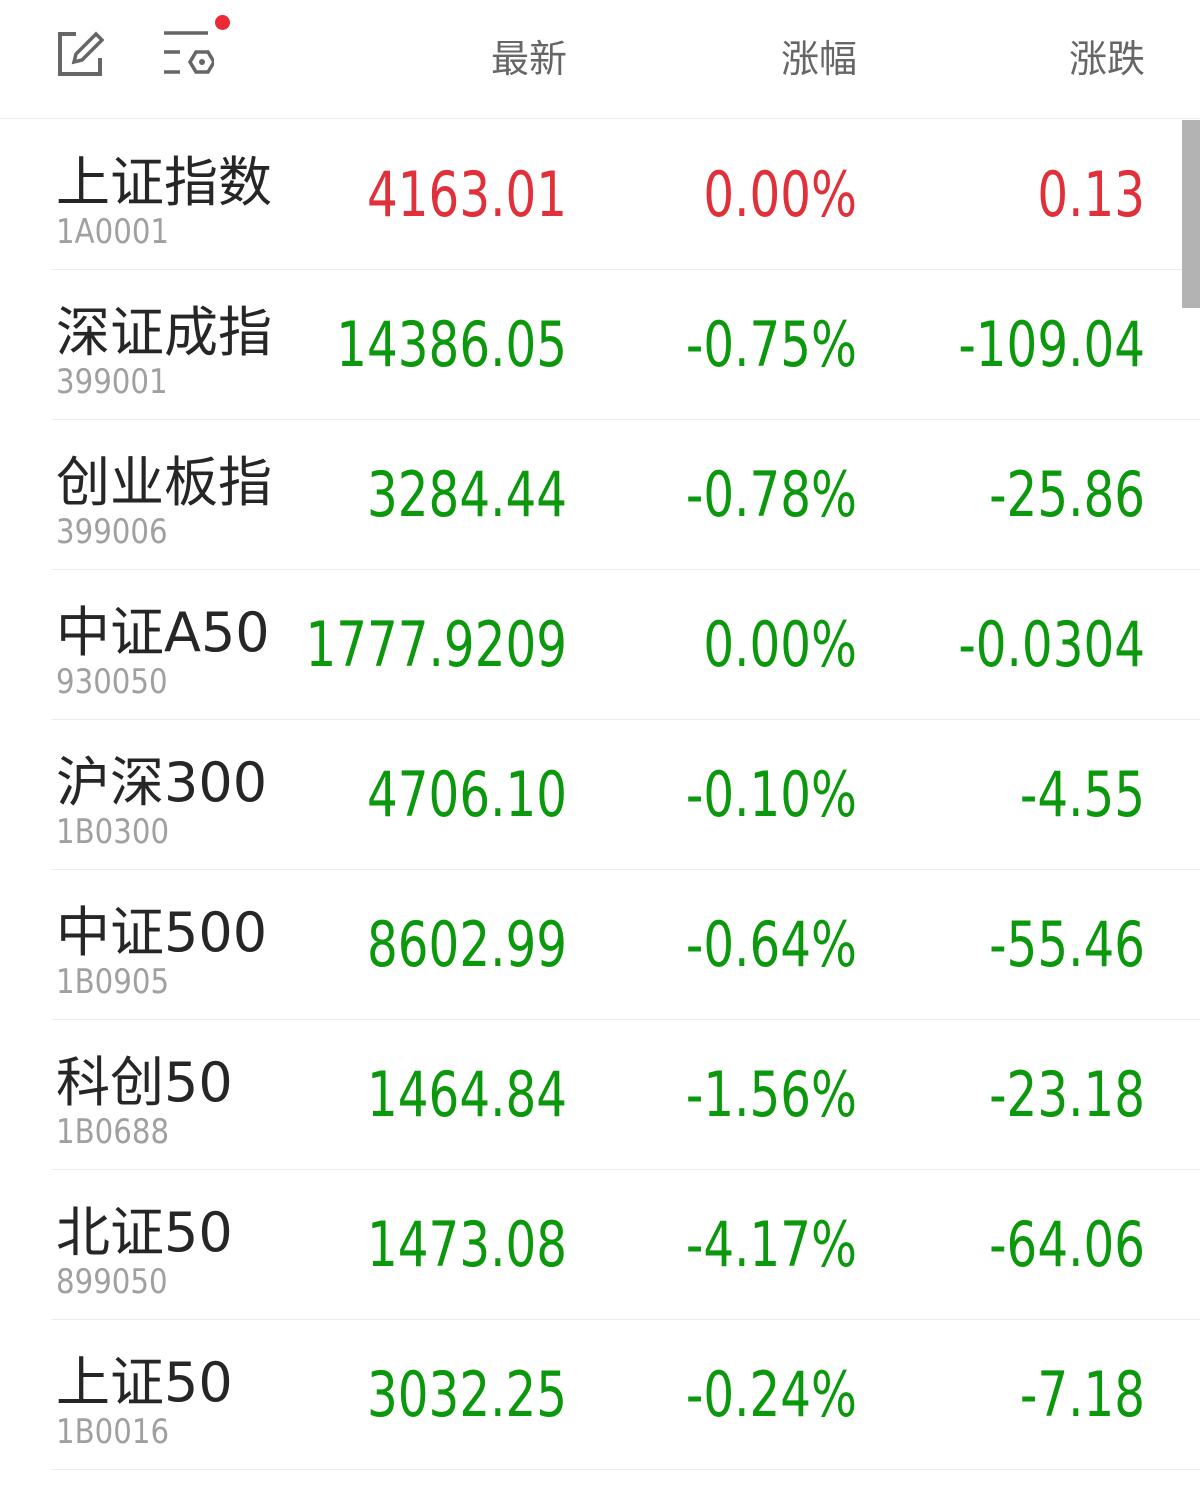 The width and height of the screenshot is (1200, 1485). Describe the element at coordinates (467, 1094) in the screenshot. I see `last-price: 1464.84` at that location.